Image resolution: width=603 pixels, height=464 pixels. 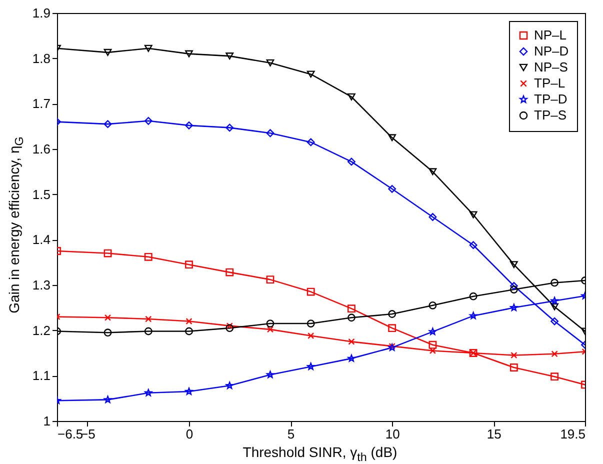 What do you see at coordinates (46, 421) in the screenshot?
I see `y-tick-label: 1` at bounding box center [46, 421].